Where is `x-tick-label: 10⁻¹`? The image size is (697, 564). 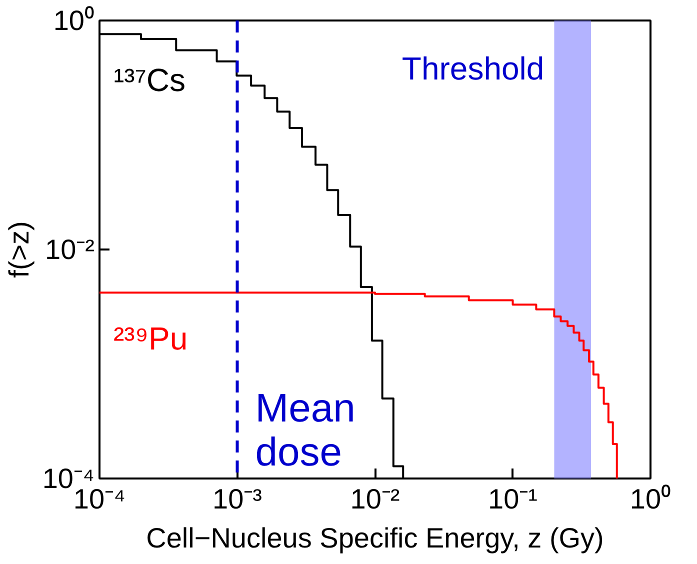
x-tick-label: 10⁻¹ is located at coordinates (513, 499).